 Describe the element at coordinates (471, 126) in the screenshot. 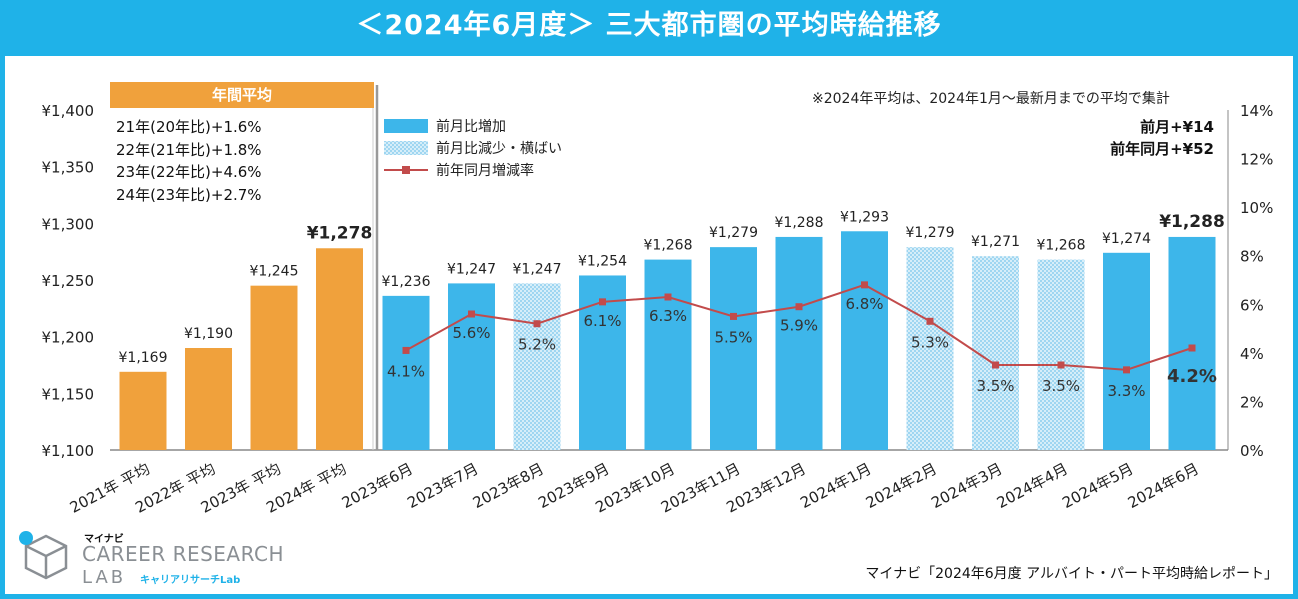

I see `legend-increase-label: 前月比増加` at that location.